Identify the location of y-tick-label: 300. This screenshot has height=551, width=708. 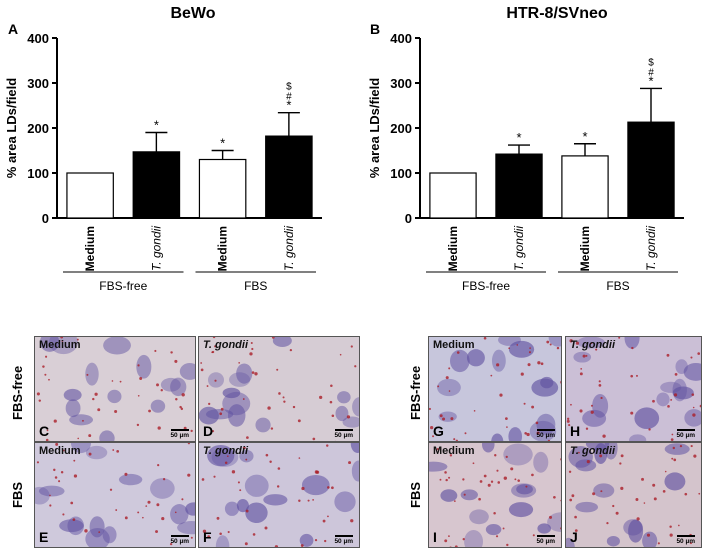
(38, 83).